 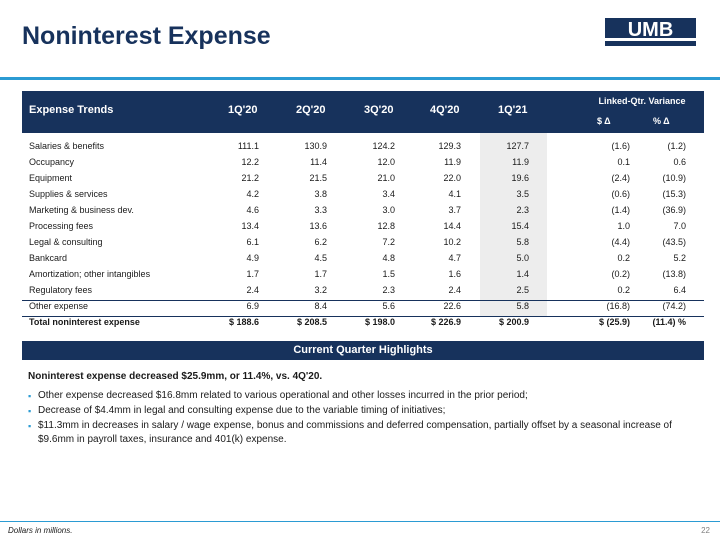 I want to click on page-title: Noninterest Expense, so click(x=146, y=36).